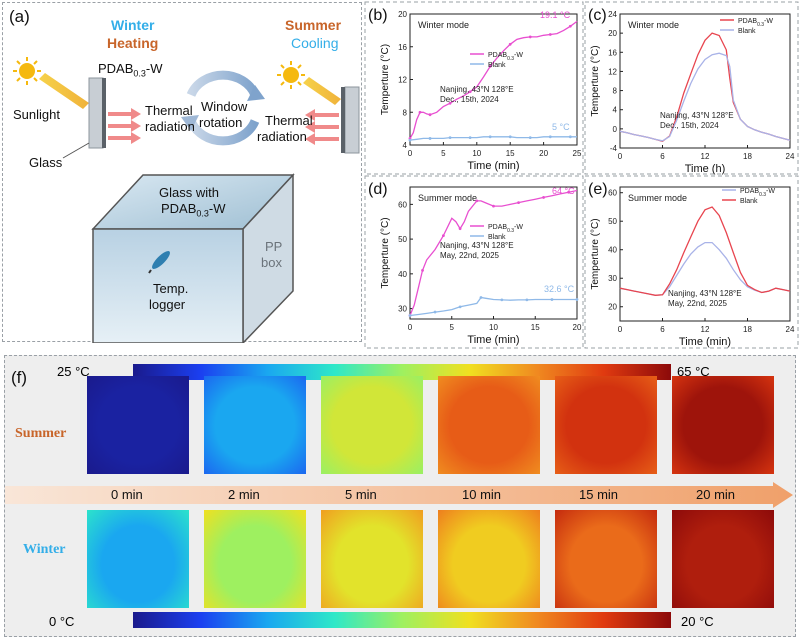 This screenshot has height=640, width=800. I want to click on y-tick-label: 50, so click(402, 239).